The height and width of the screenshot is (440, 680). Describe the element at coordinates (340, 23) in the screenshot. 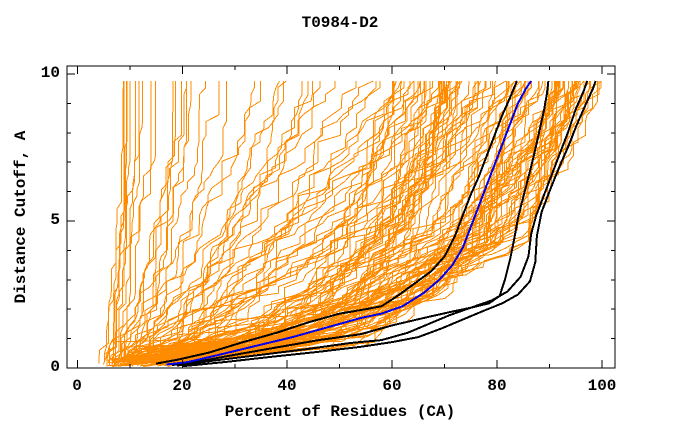

I see `chart-title: T0984-D2` at that location.